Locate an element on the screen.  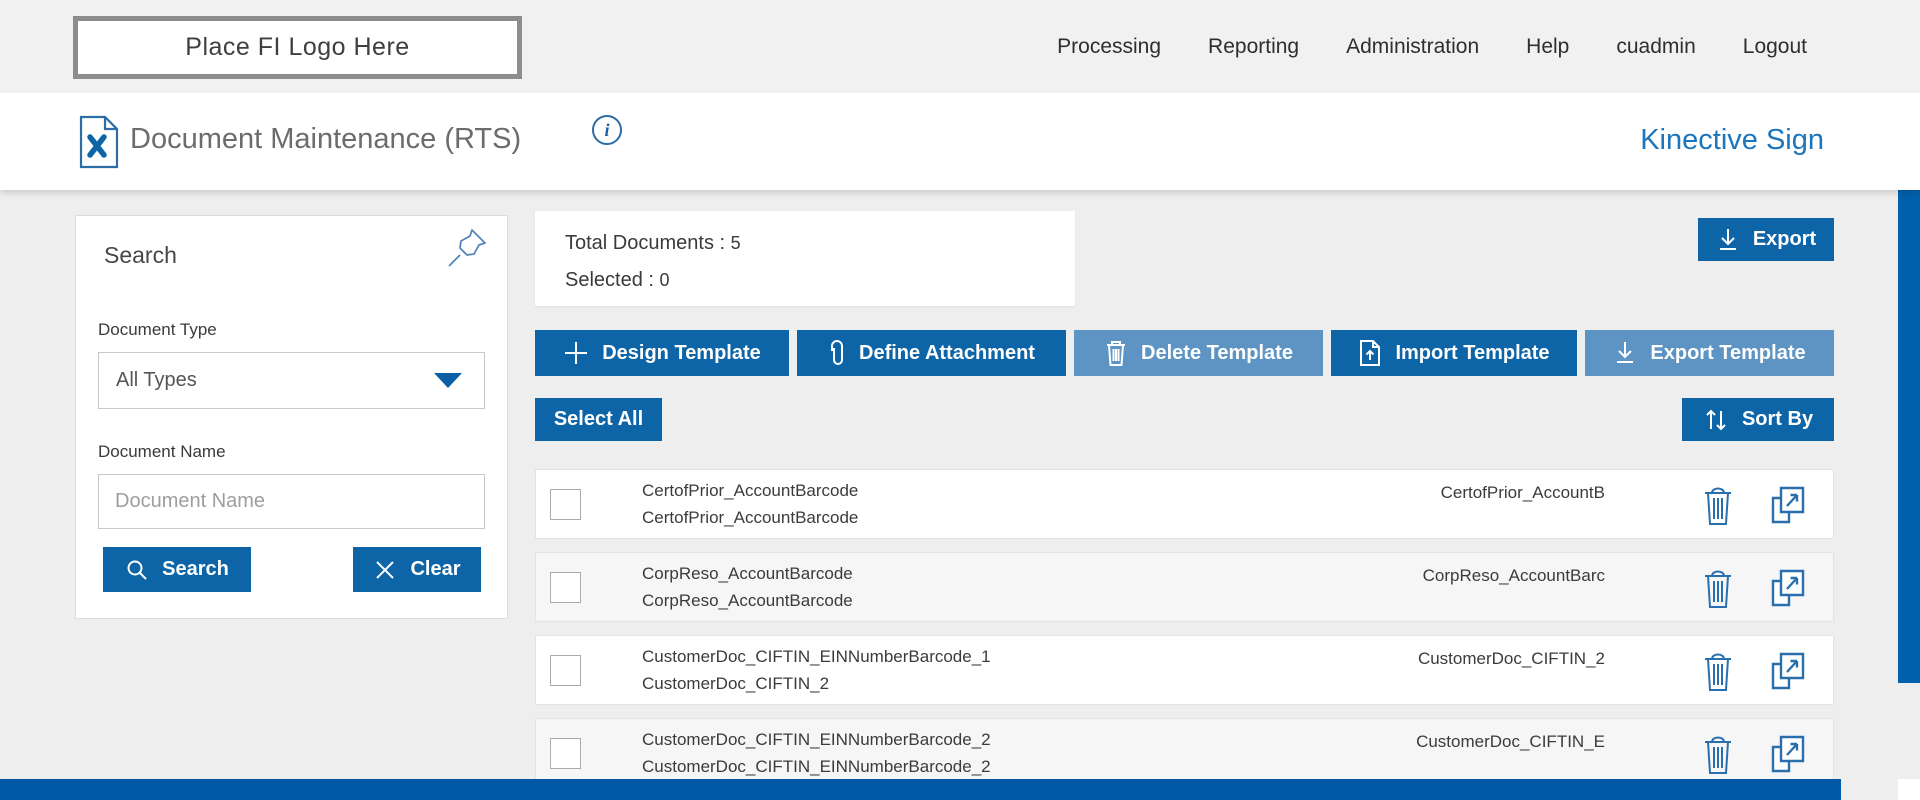
export-button: Export is located at coordinates (1766, 239).